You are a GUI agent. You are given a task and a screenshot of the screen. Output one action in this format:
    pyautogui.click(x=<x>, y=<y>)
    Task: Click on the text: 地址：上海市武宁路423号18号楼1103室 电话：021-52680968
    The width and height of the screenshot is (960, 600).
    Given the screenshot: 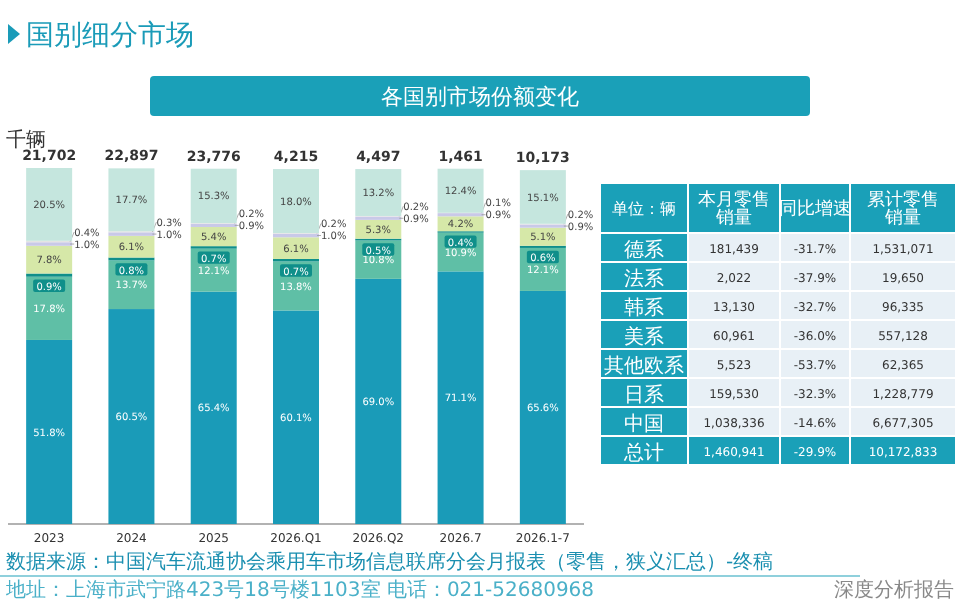 What is the action you would take?
    pyautogui.click(x=299, y=589)
    